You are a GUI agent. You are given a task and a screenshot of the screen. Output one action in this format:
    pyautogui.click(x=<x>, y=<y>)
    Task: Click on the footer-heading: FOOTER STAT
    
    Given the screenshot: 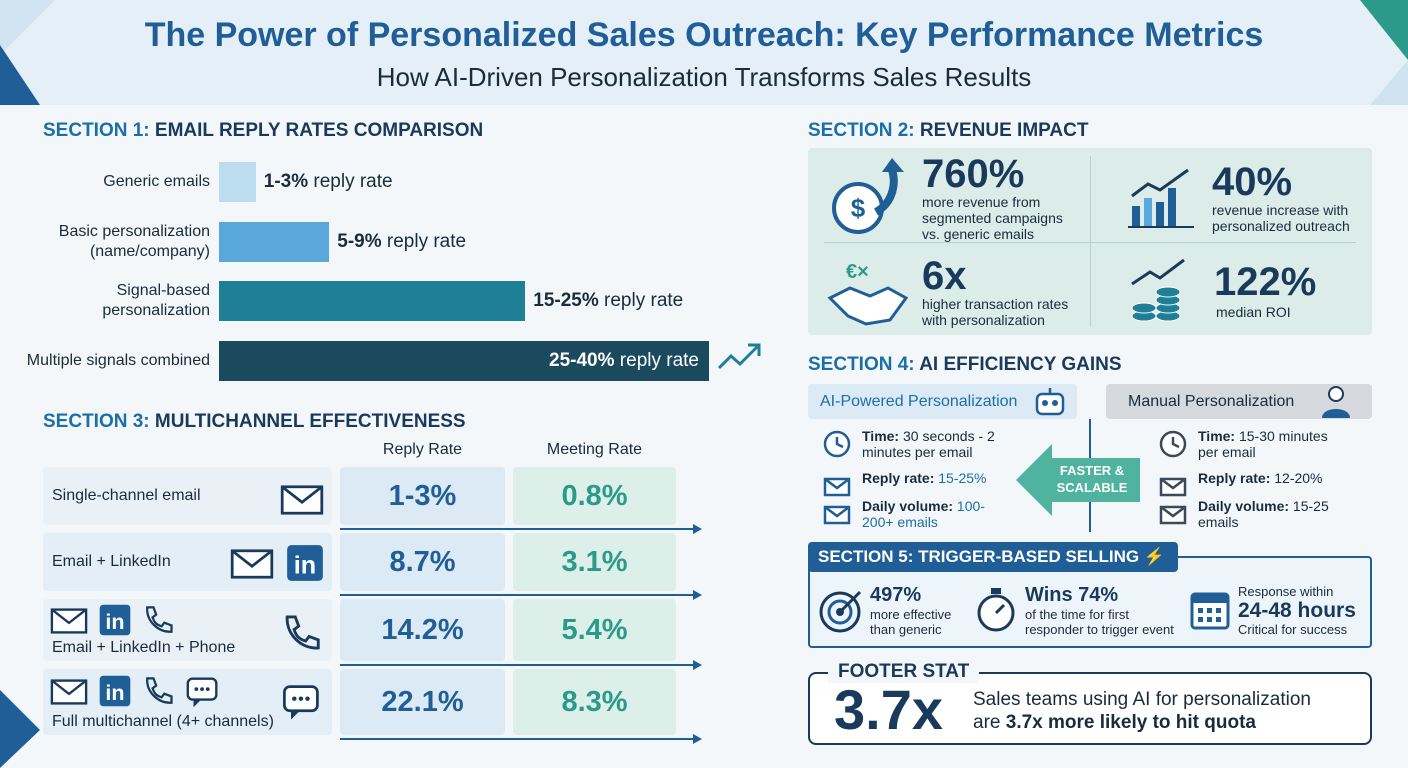 What is the action you would take?
    pyautogui.click(x=904, y=672)
    